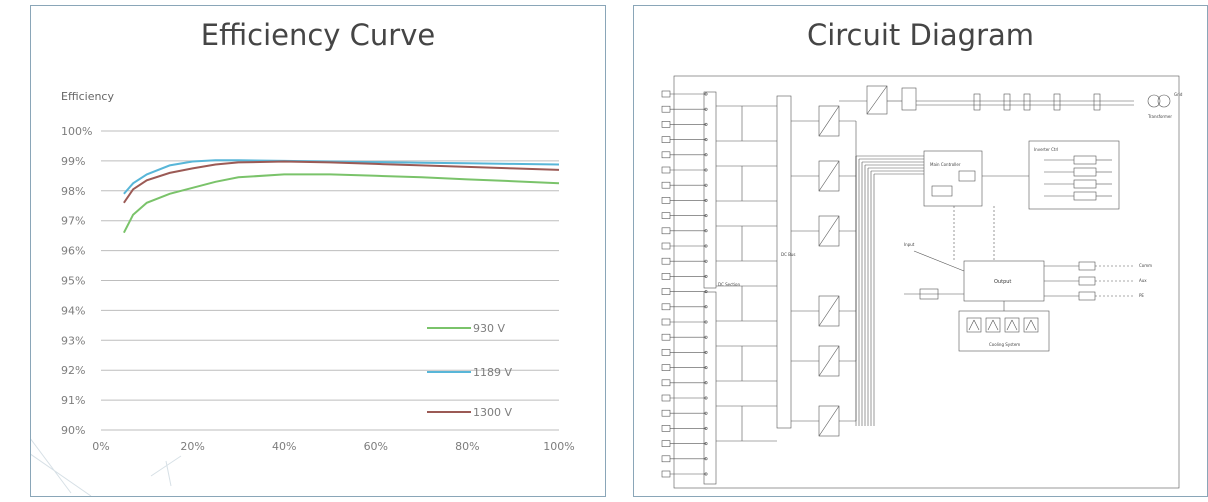 This screenshot has height=502, width=1208. I want to click on cooling-label: Cooling System, so click(1004, 344).